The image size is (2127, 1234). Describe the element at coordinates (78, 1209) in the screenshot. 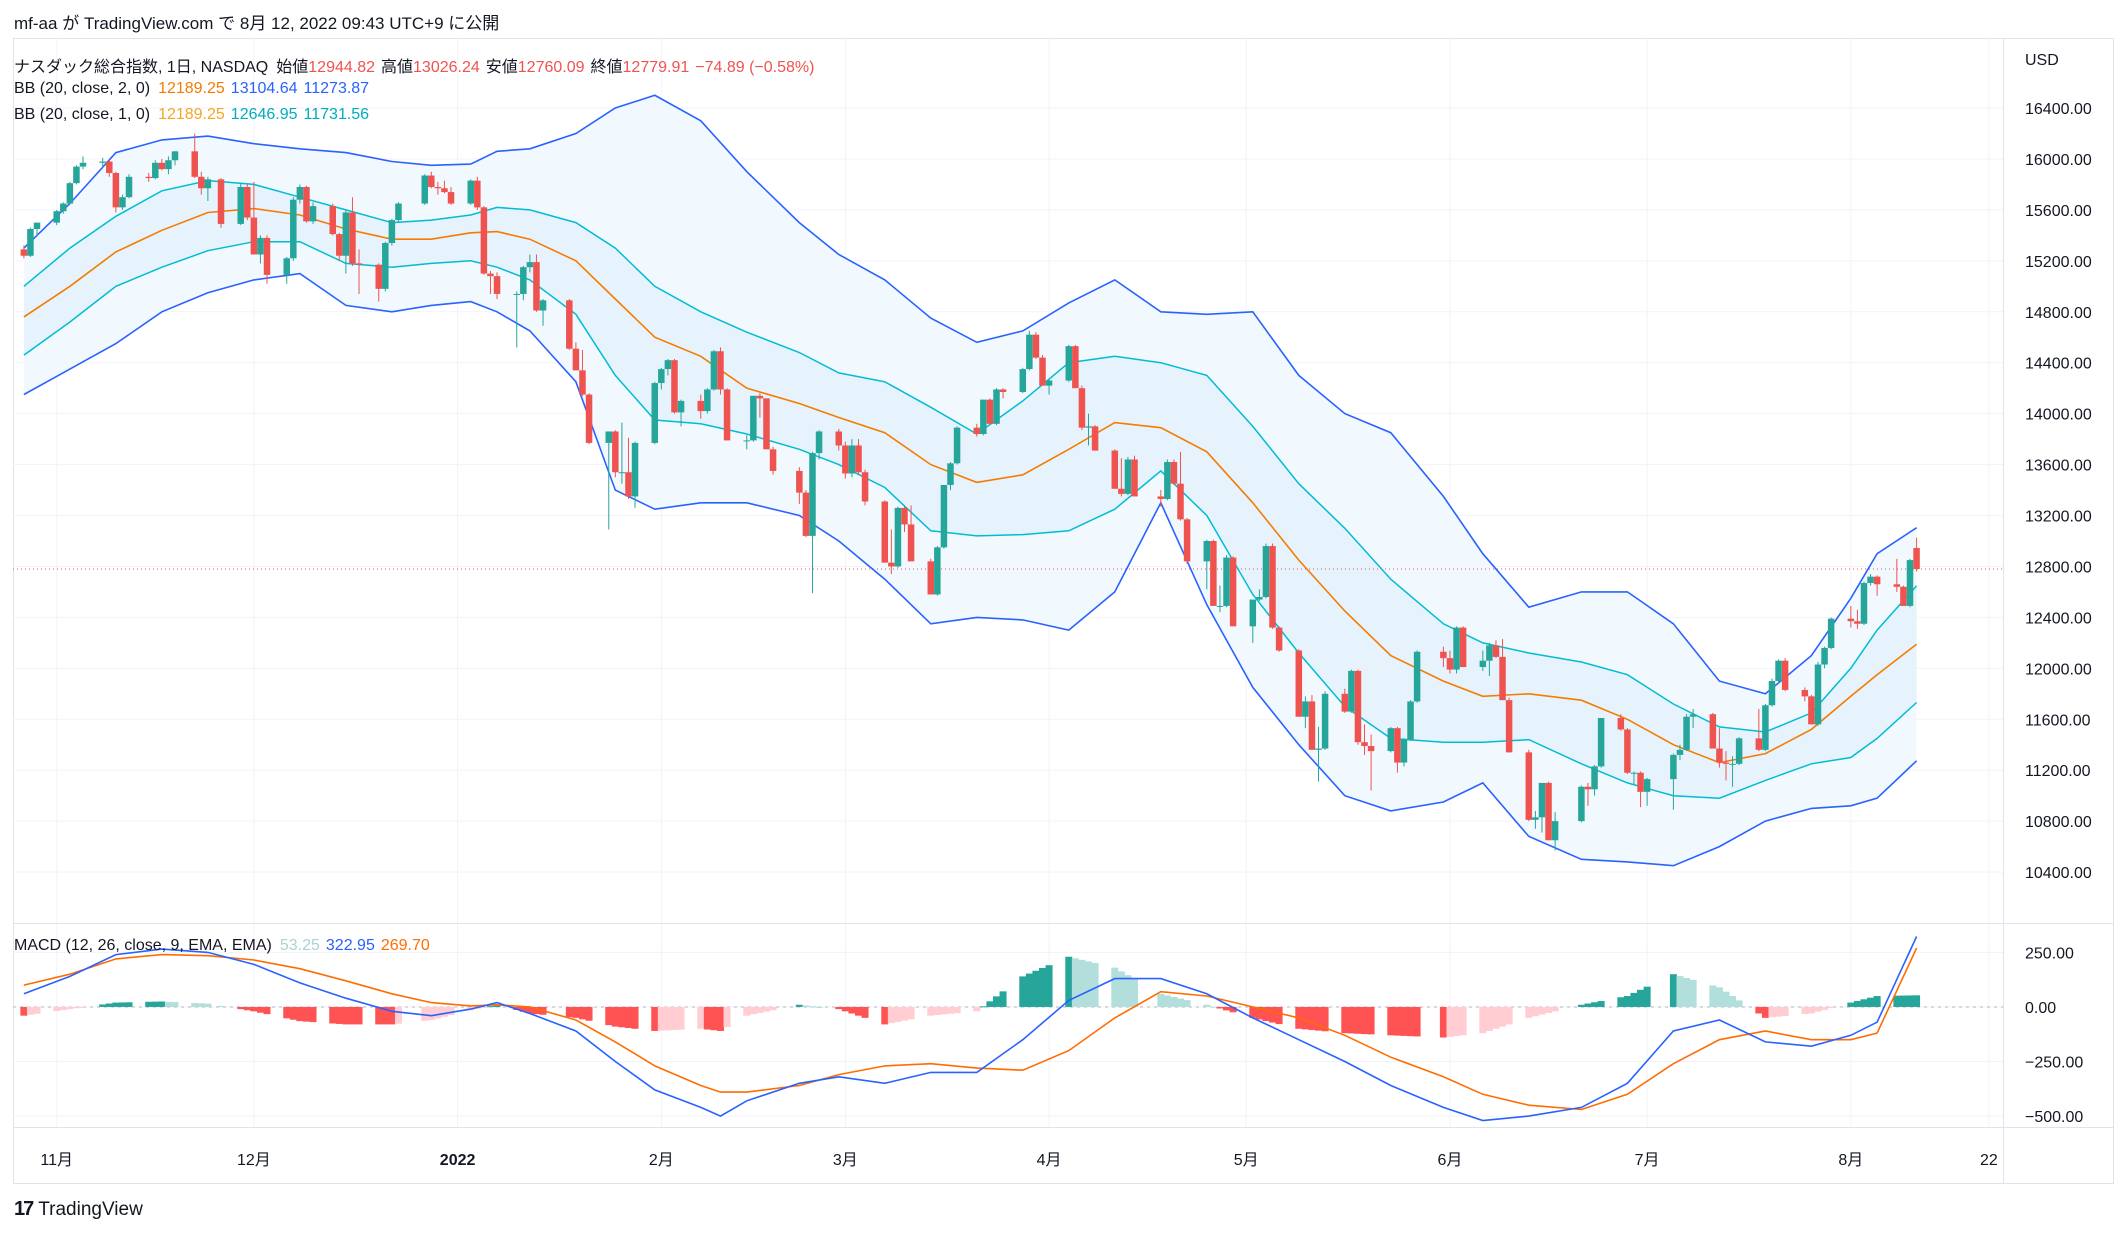

I see `tradingview-logo: 17 TradingView` at that location.